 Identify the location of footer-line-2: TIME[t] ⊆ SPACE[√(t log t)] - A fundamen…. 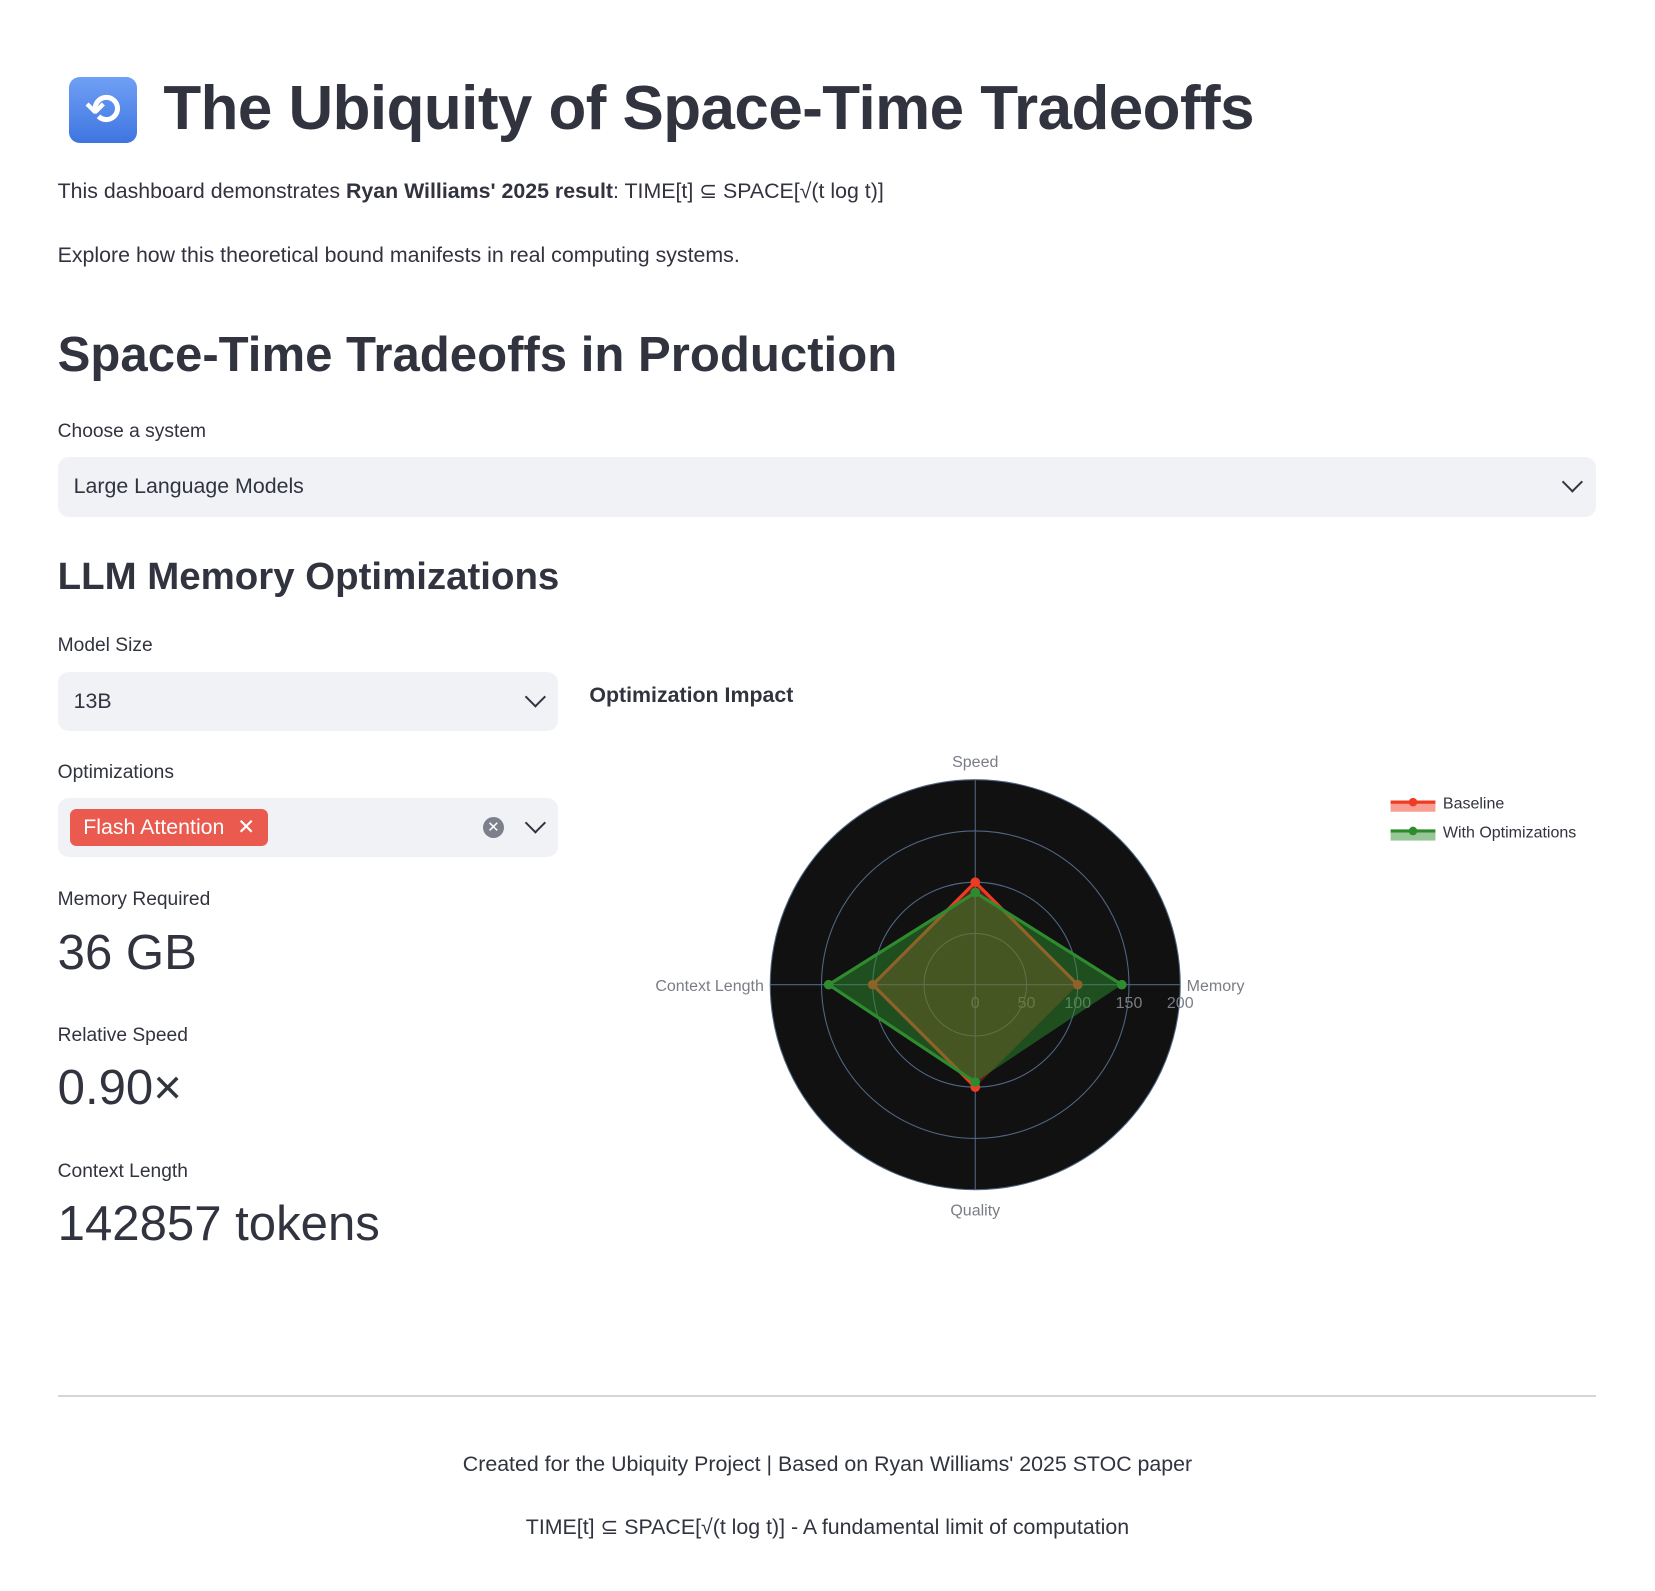
(827, 1527).